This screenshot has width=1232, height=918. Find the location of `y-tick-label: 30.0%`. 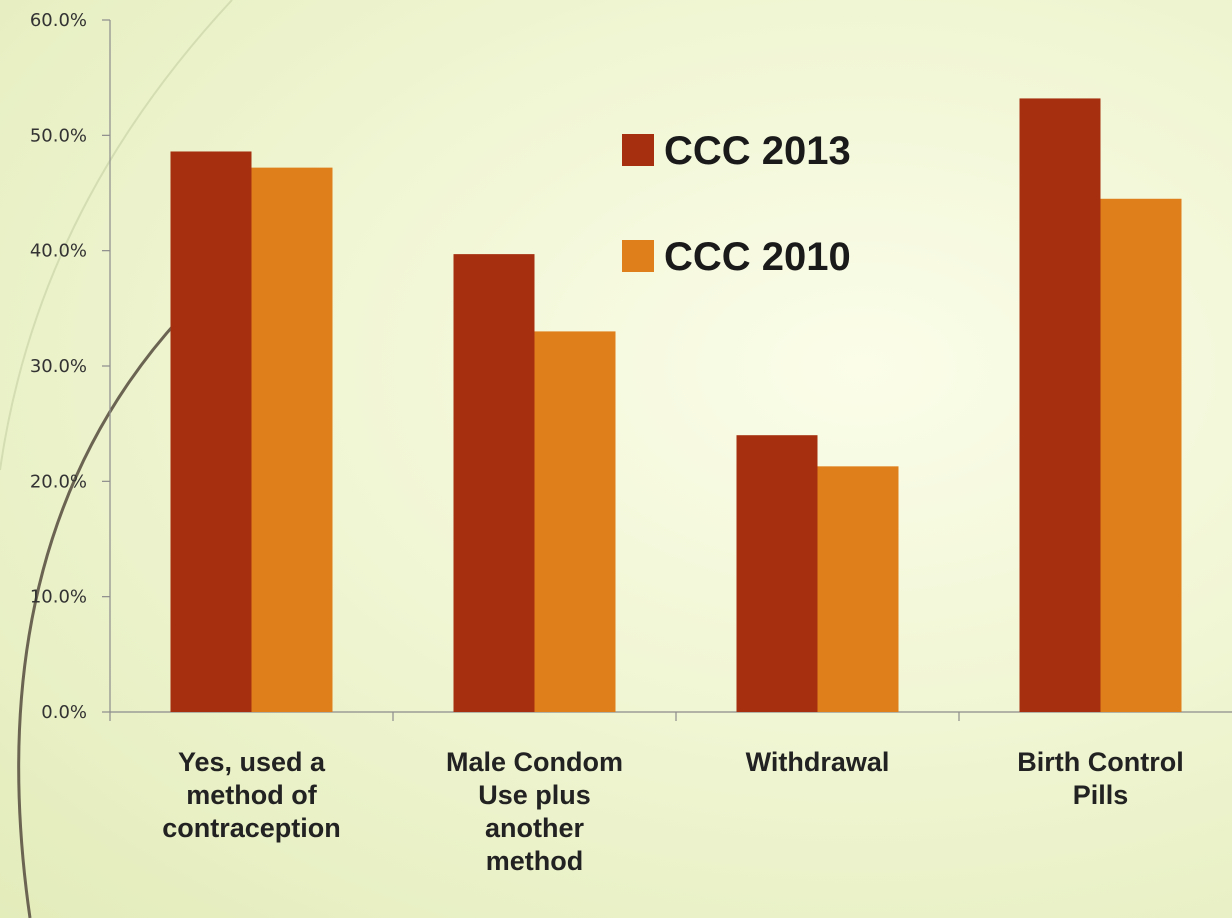

y-tick-label: 30.0% is located at coordinates (58, 366).